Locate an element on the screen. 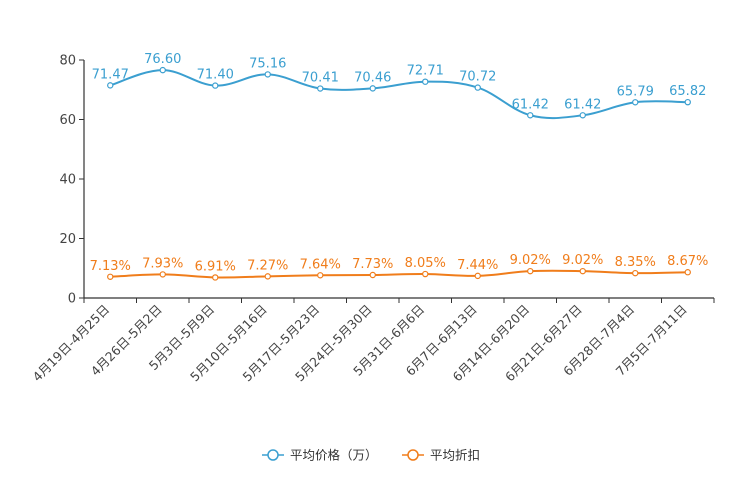 The image size is (744, 496). y-ticks: 0 20 40 60 80 is located at coordinates (71, 180).